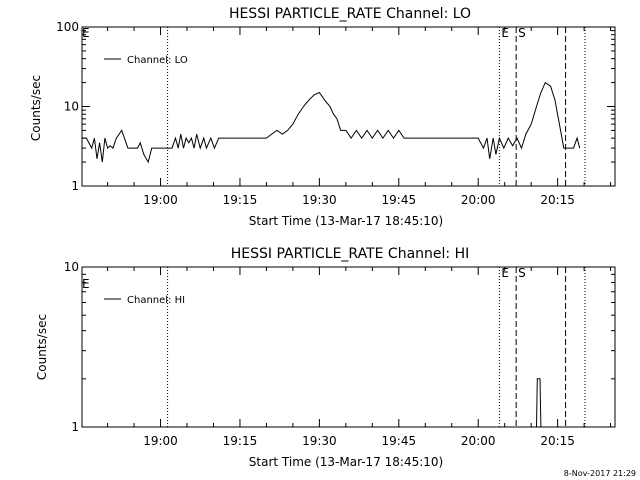 The image size is (640, 480). I want to click on legend-label: Channel: HI, so click(156, 300).